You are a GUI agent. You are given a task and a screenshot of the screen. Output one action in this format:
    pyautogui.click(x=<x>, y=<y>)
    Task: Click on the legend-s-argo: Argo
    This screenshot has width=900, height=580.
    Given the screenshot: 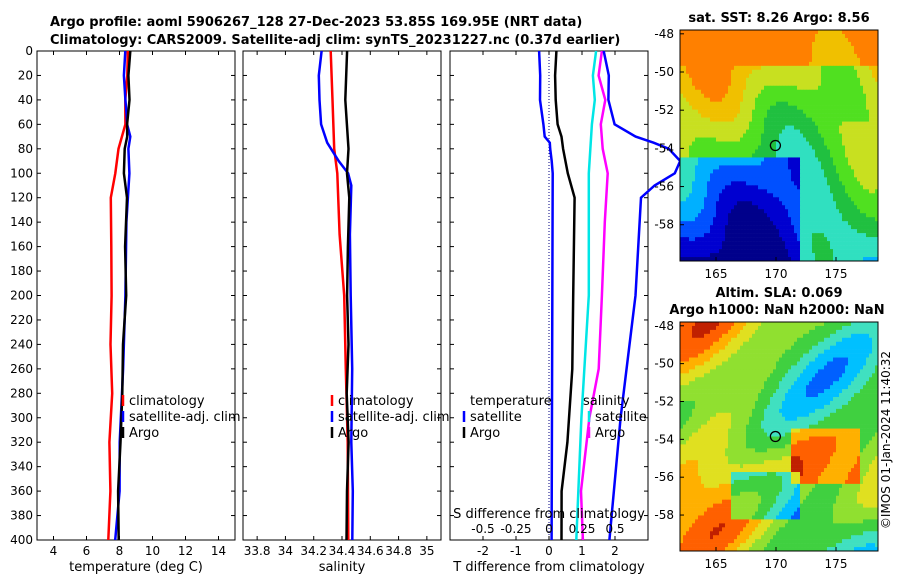 What is the action you would take?
    pyautogui.click(x=353, y=433)
    